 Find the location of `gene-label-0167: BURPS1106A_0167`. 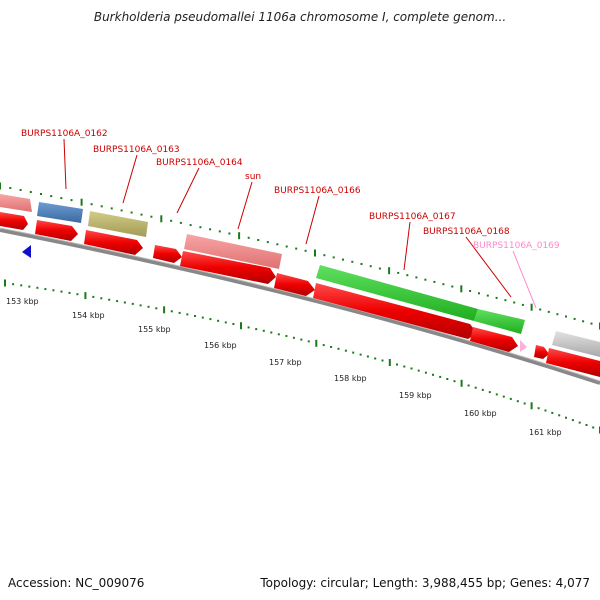

gene-label-0167: BURPS1106A_0167 is located at coordinates (412, 217).